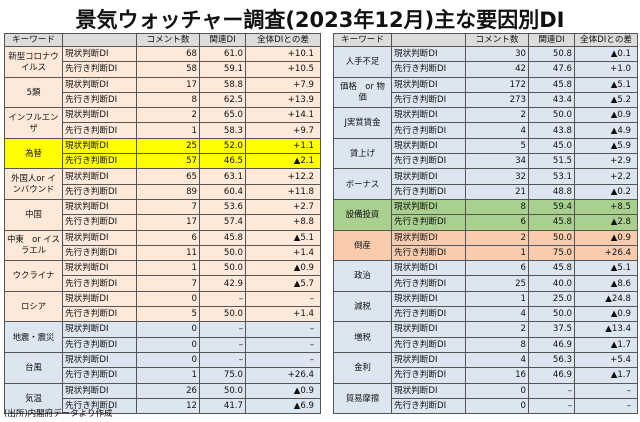  I want to click on related-di-cell: 42.9, so click(222, 283).